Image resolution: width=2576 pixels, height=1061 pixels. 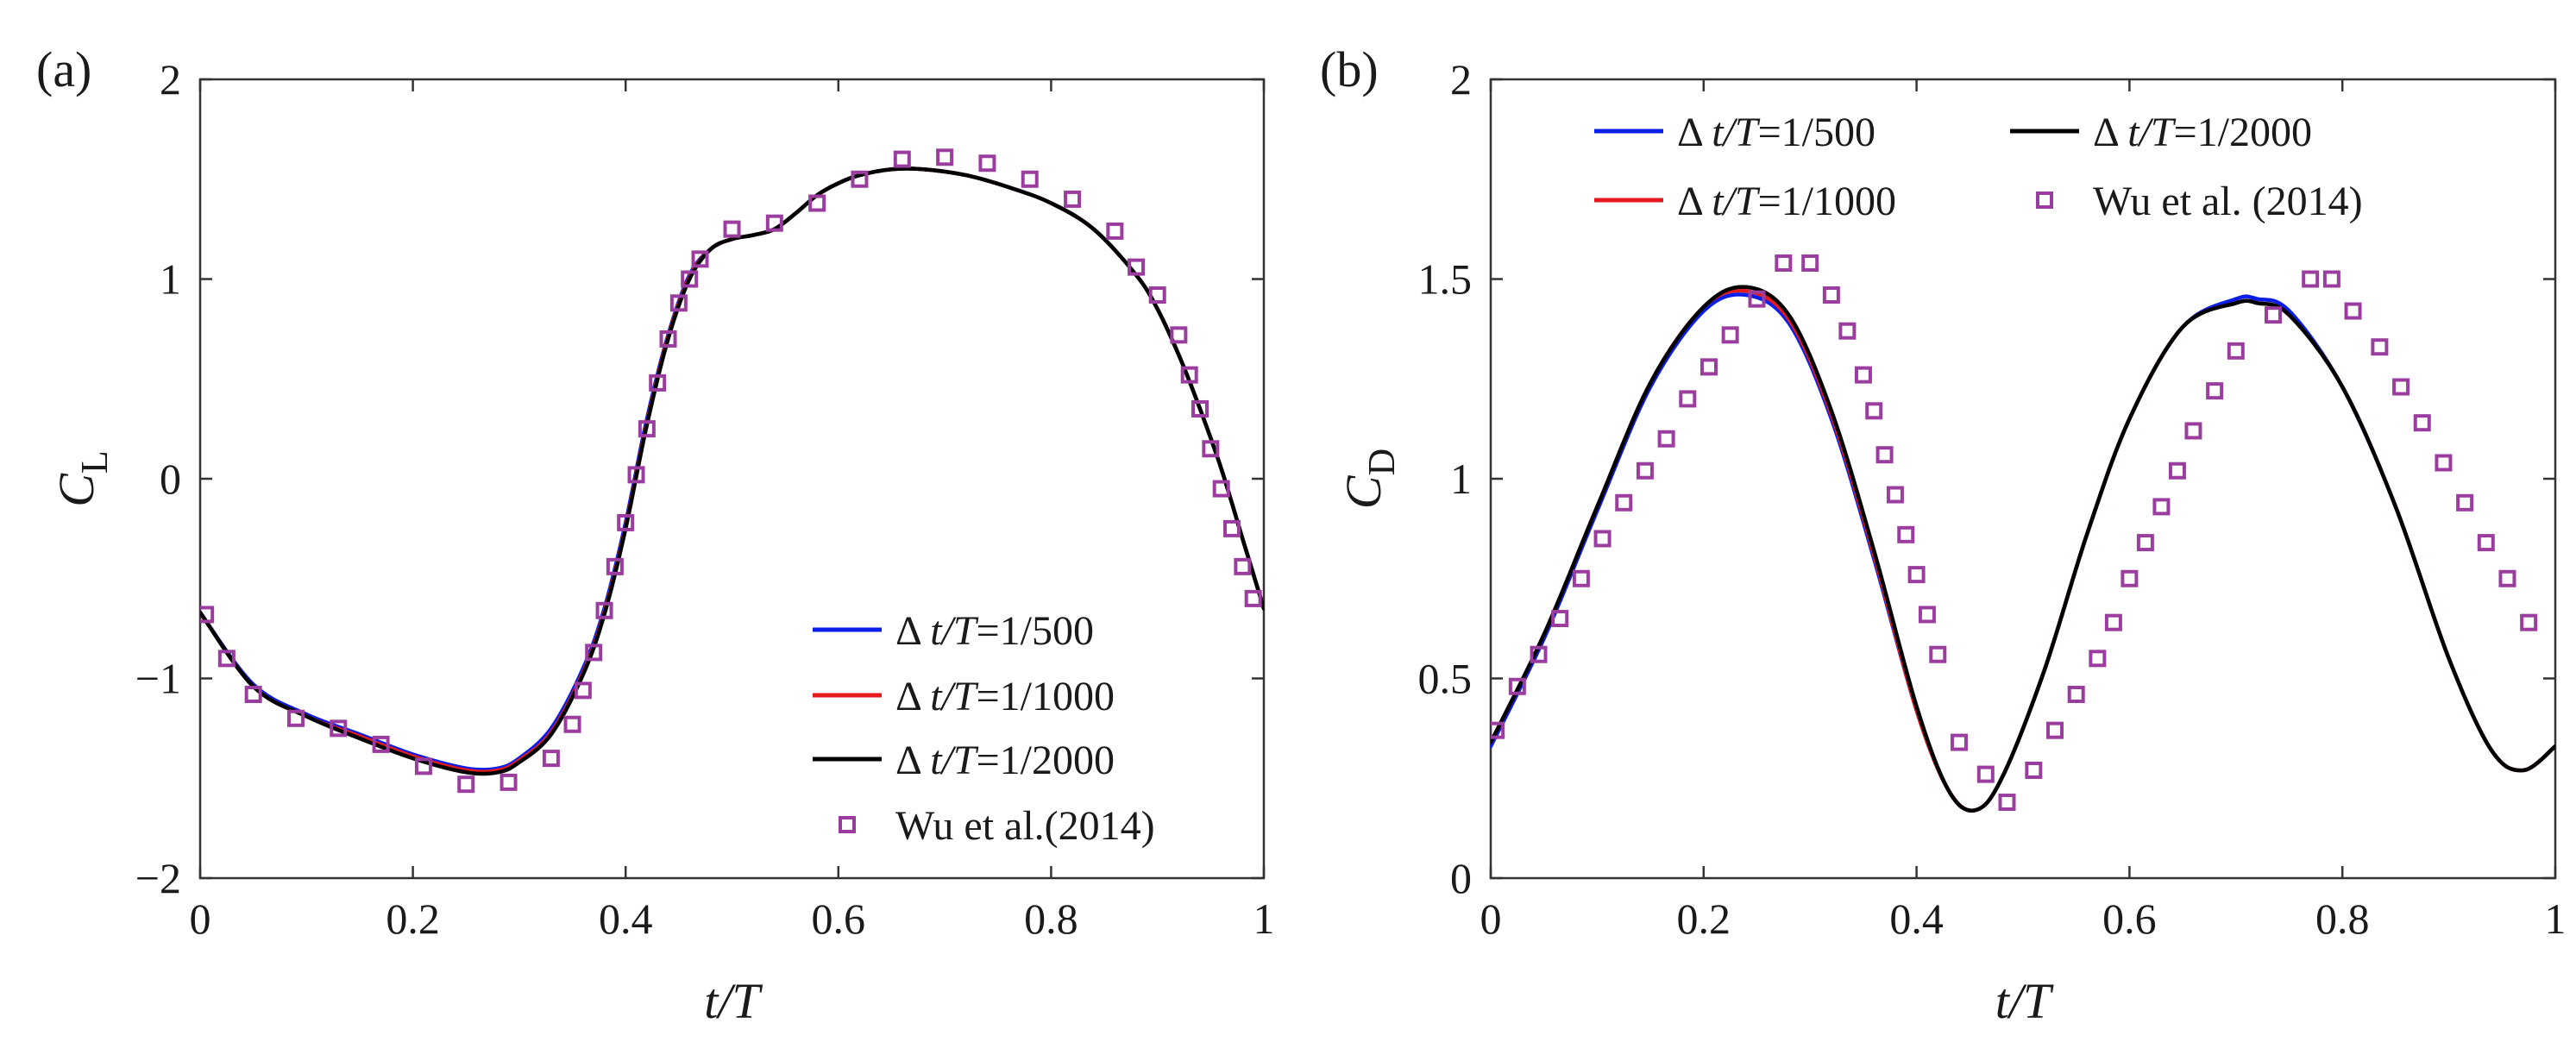 I want to click on panel-label: (a), so click(x=63, y=69).